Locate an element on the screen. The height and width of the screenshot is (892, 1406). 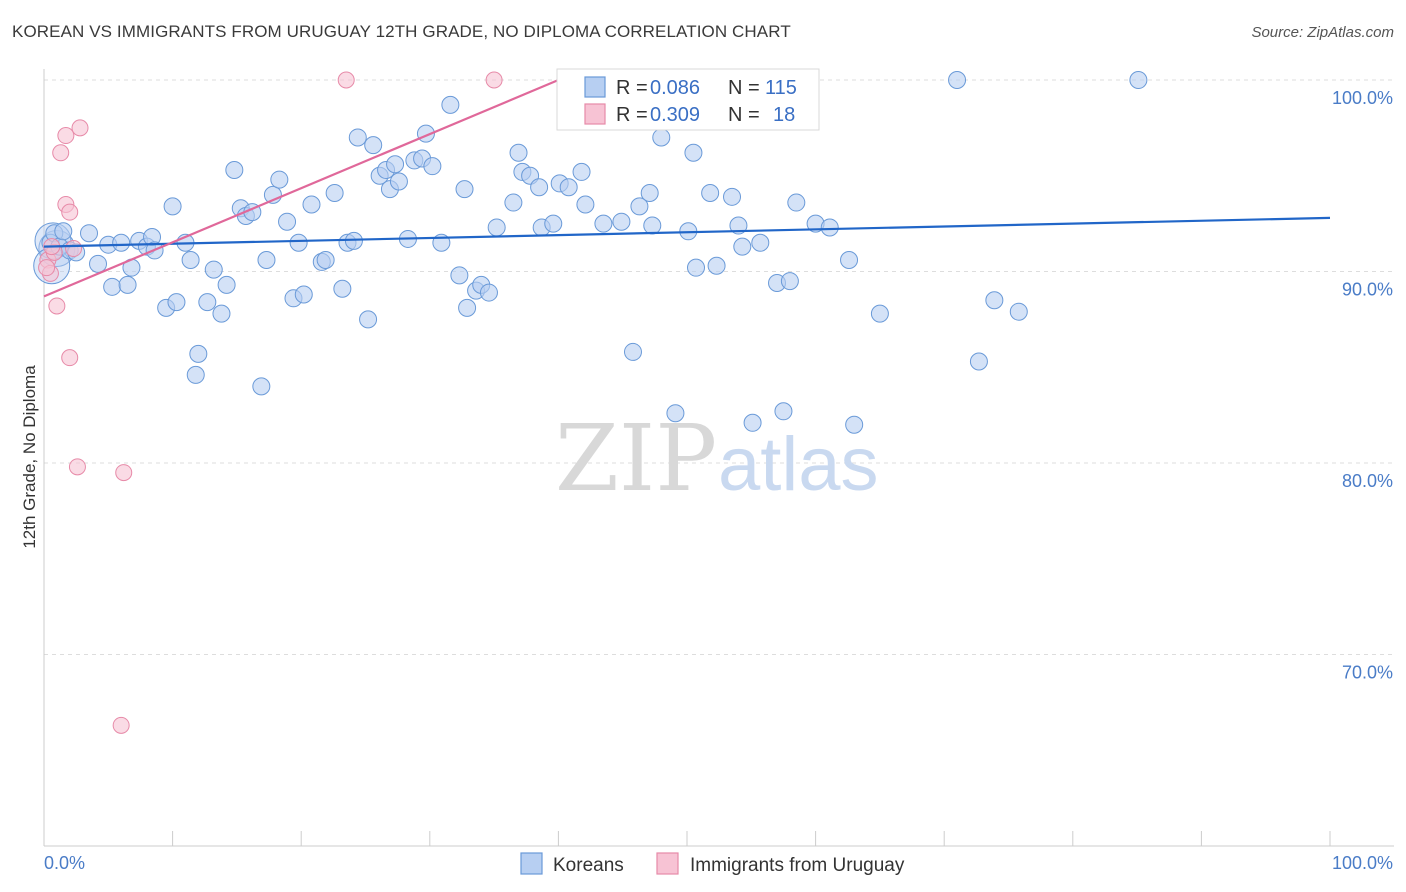
stats-legend: R = 0.086 N = 115 R = 0.309 N = 18 is located at coordinates (688, 99).